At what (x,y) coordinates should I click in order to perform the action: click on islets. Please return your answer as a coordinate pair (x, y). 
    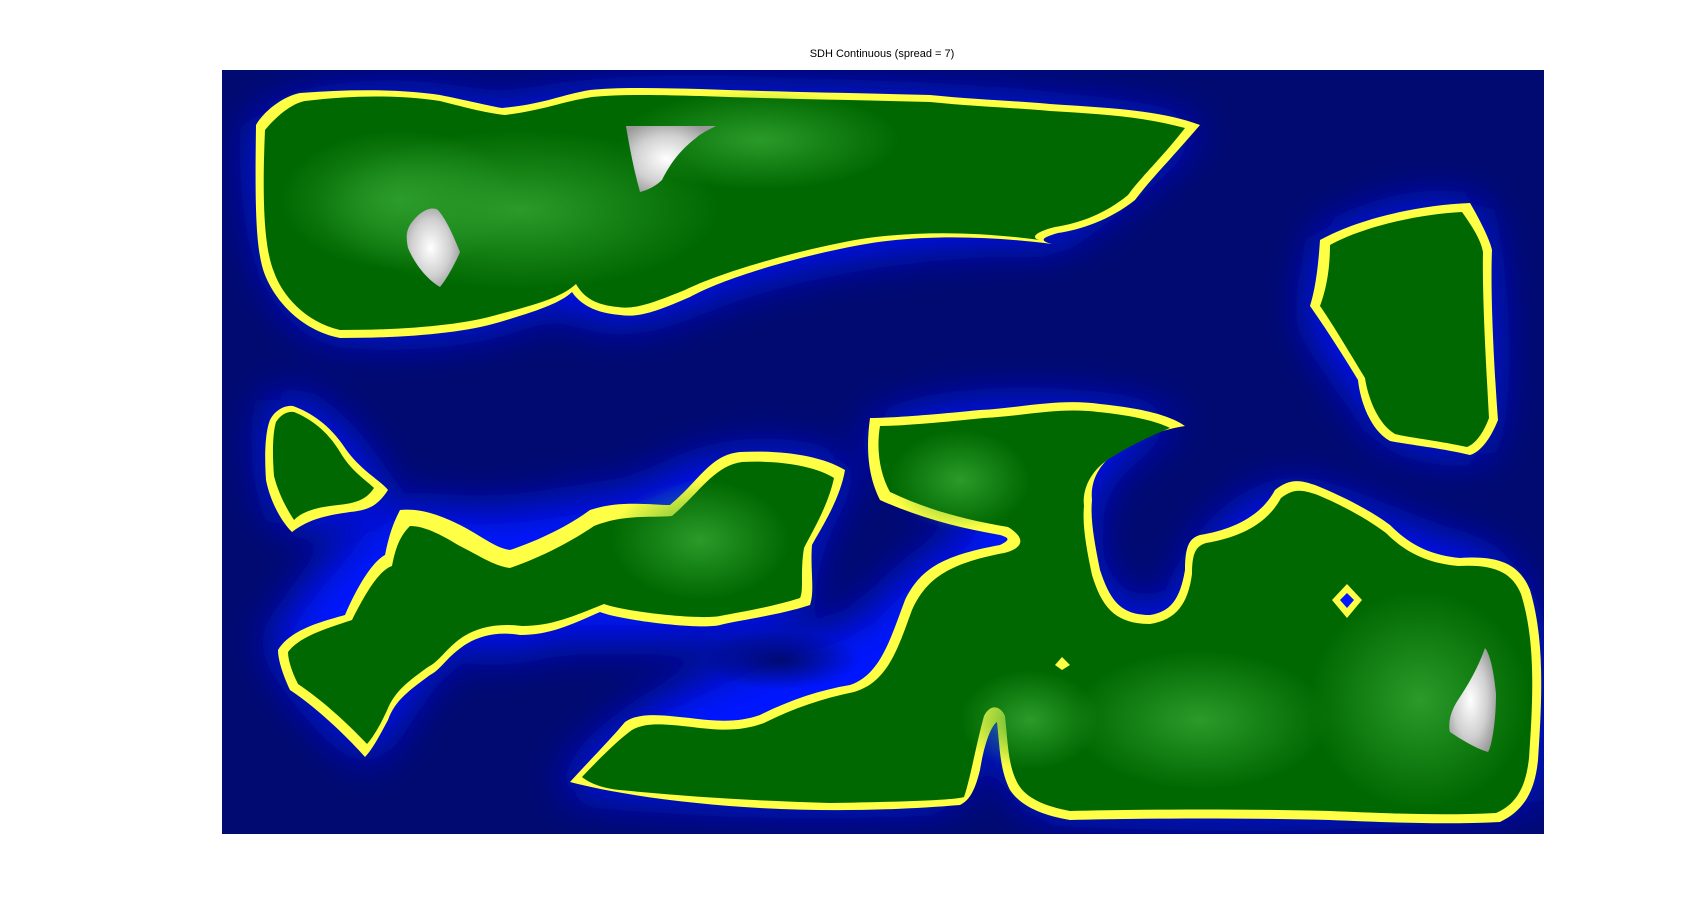
    Looking at the image, I should click on (1208, 627).